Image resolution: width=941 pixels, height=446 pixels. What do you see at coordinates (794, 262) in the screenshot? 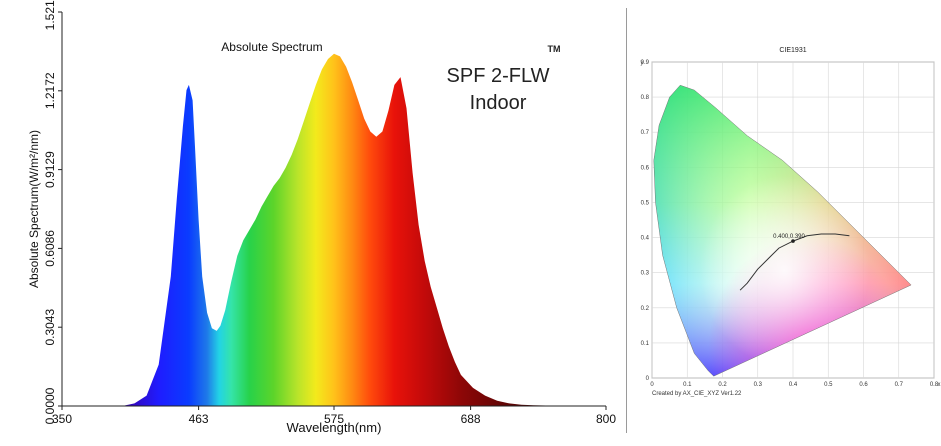
I see `planckian-locus-line` at bounding box center [794, 262].